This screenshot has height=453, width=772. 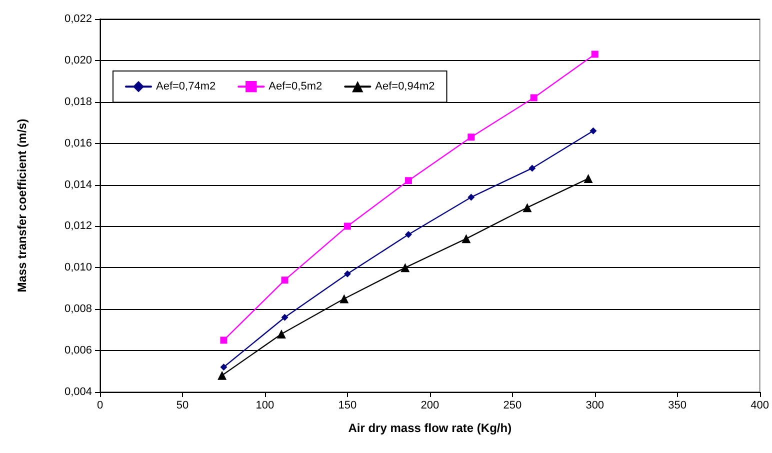 I want to click on y-tick-label: 0,018, so click(x=78, y=102).